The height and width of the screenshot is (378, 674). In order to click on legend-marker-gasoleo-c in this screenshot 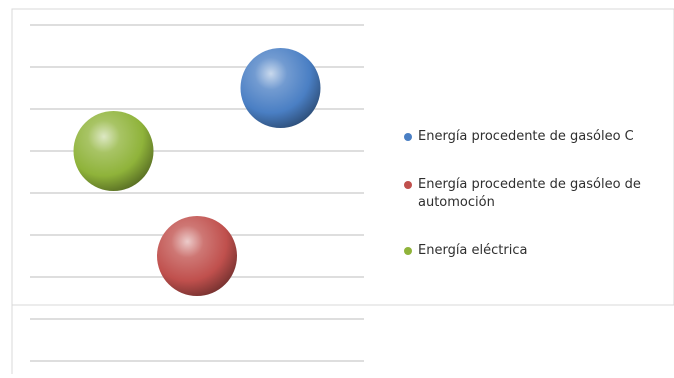, I will do `click(408, 137)`.